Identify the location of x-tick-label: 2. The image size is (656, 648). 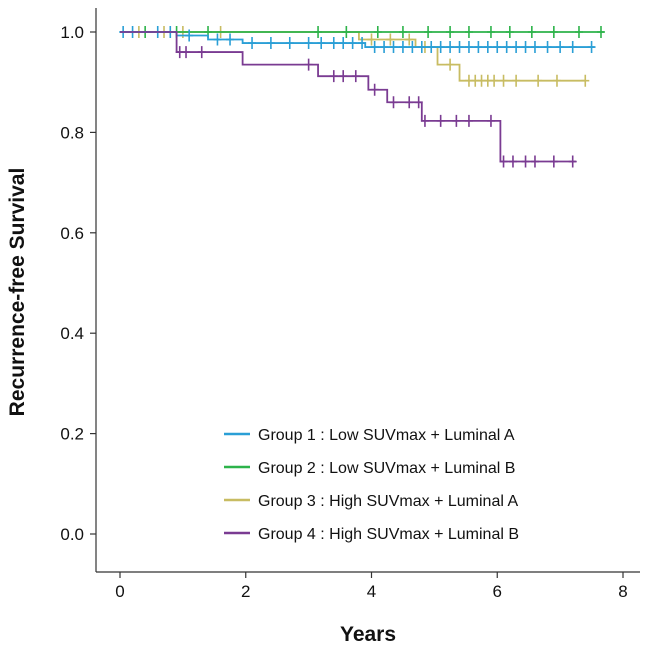
(245, 591).